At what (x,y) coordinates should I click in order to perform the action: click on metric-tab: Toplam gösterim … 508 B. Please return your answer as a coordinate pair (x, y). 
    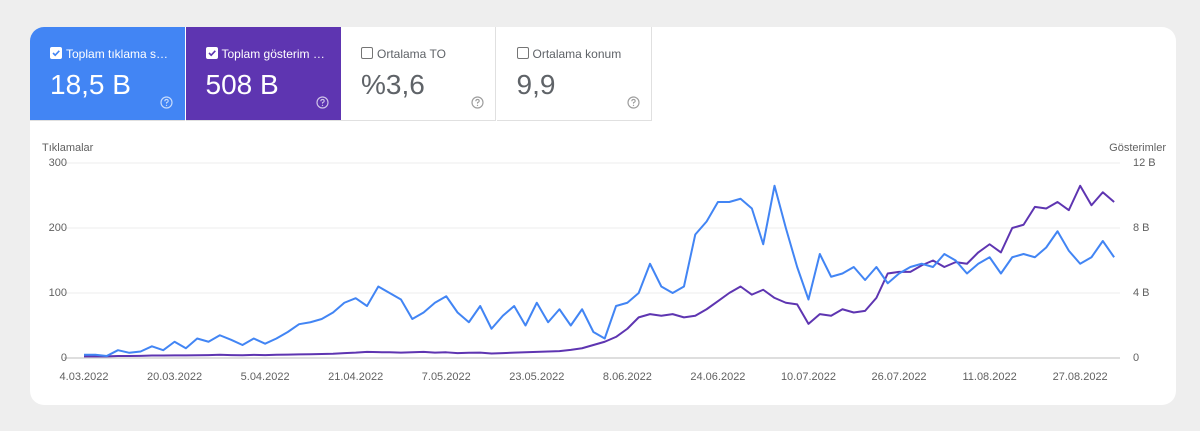
    Looking at the image, I should click on (263, 74).